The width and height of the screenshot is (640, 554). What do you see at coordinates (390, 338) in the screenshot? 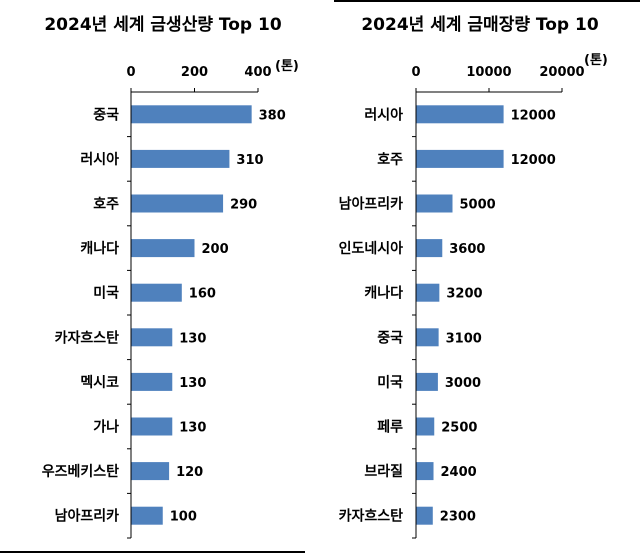
I see `reserves-category-label: 중국` at bounding box center [390, 338].